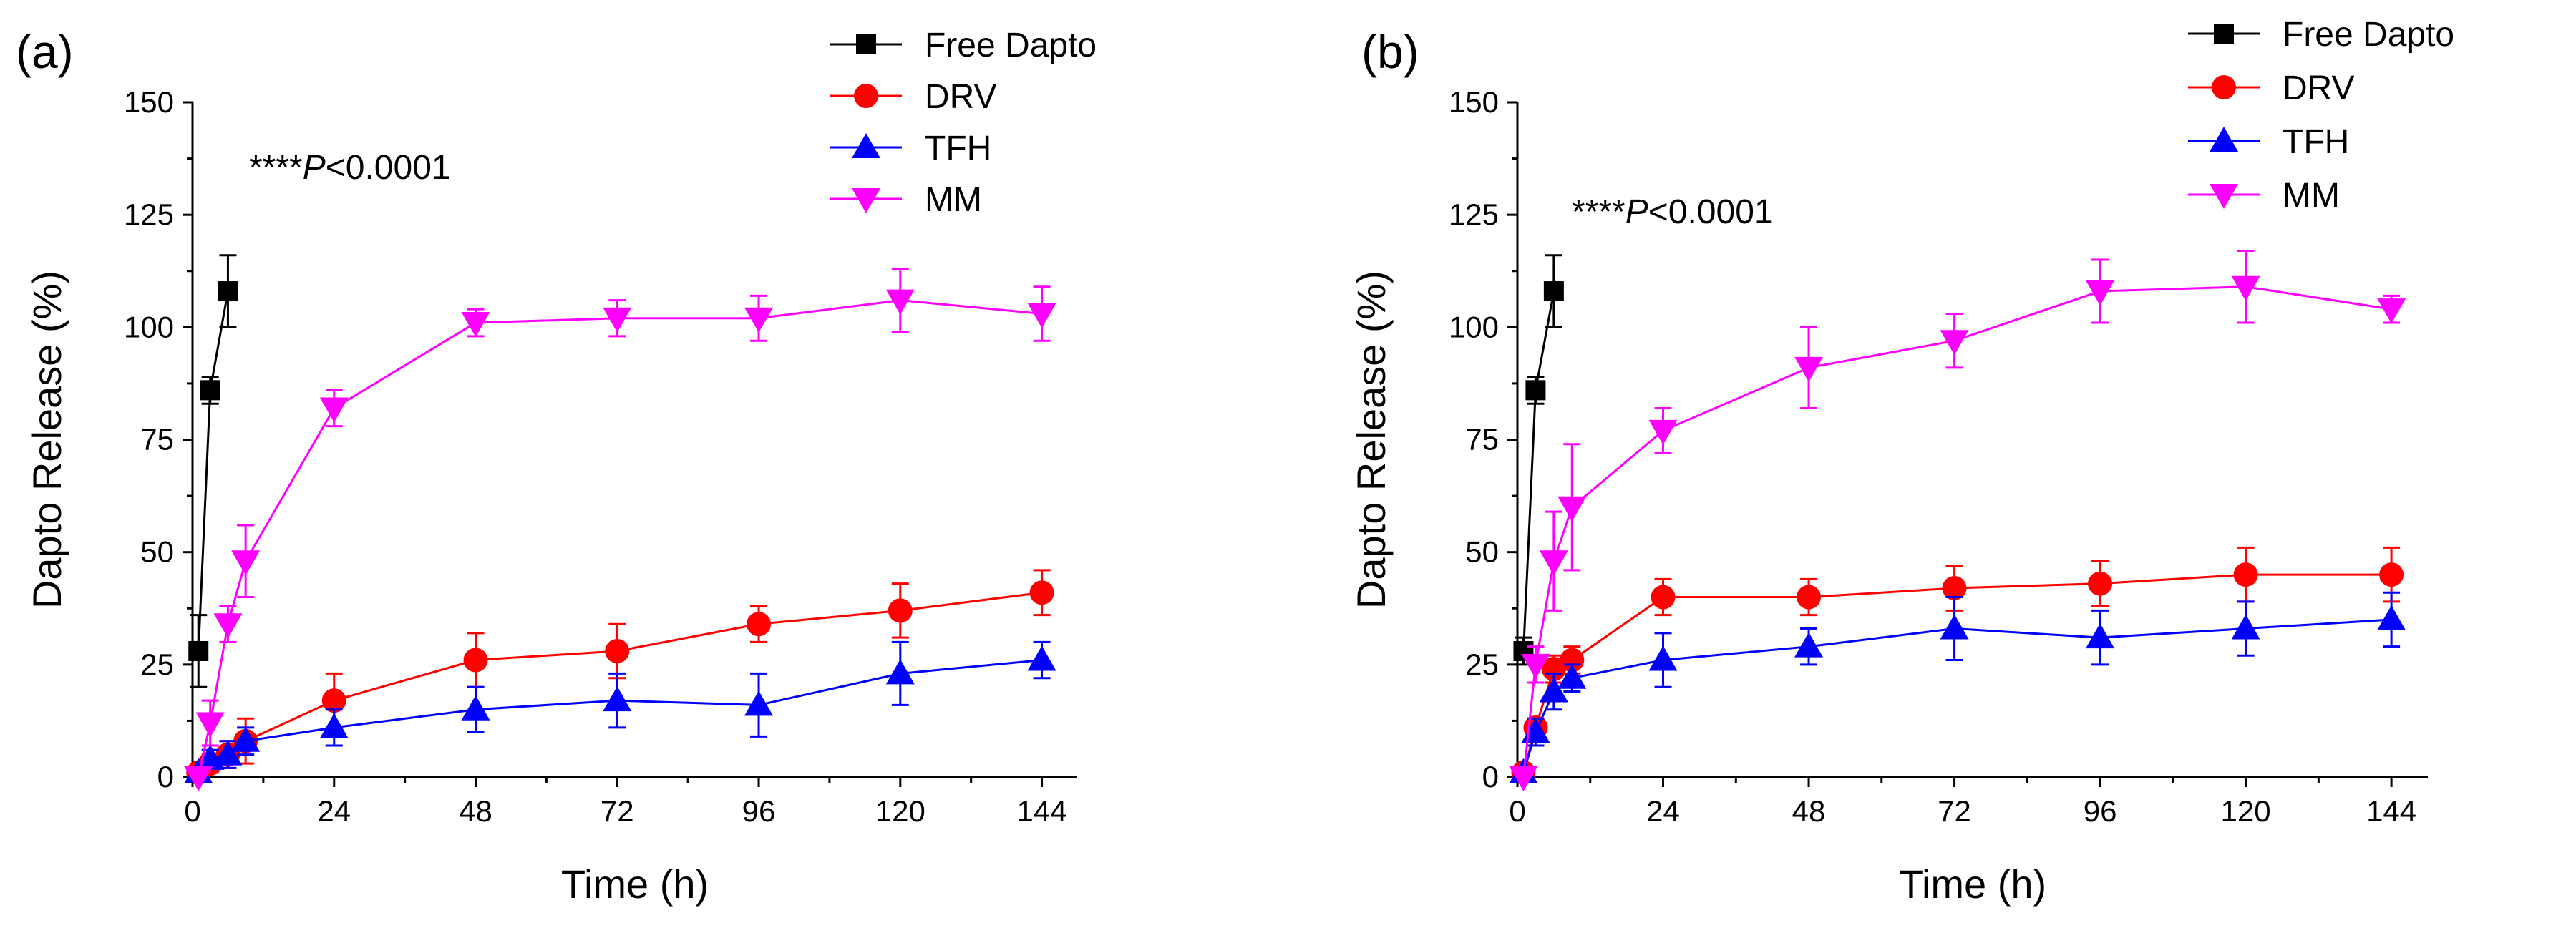  What do you see at coordinates (2246, 811) in the screenshot?
I see `x-tick-label: 120` at bounding box center [2246, 811].